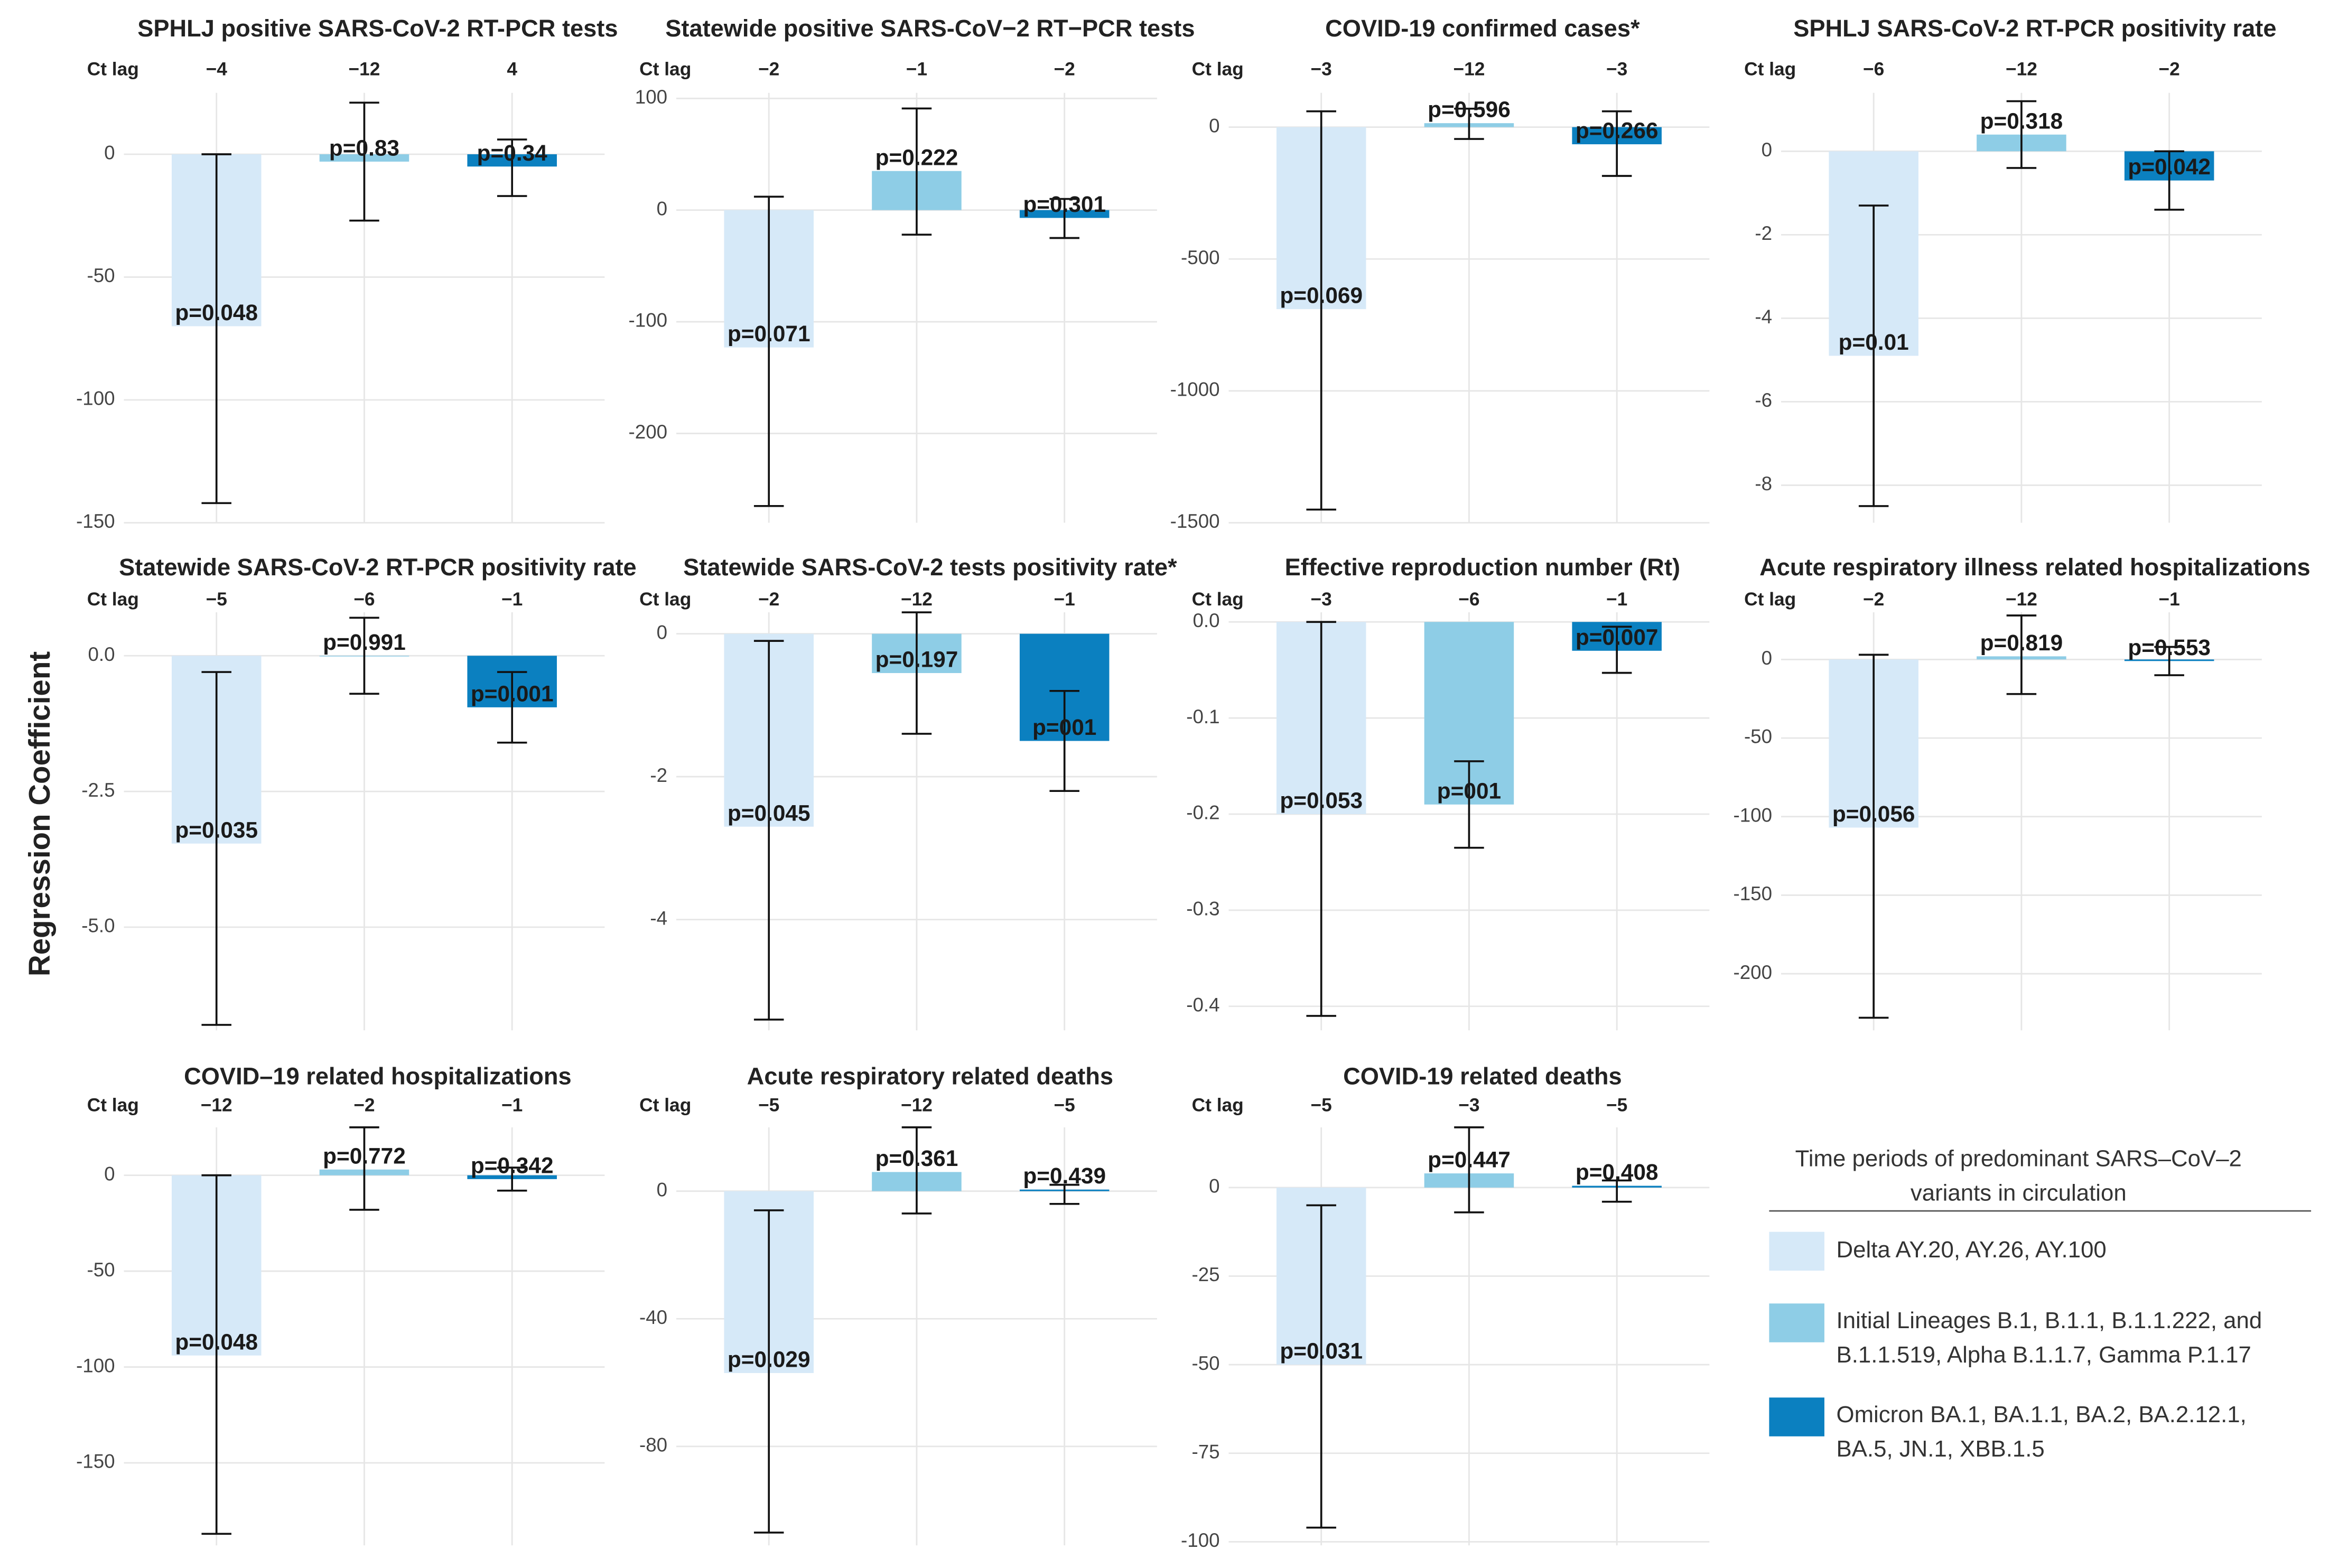 The height and width of the screenshot is (1568, 2329). Describe the element at coordinates (216, 829) in the screenshot. I see `p-value-label: p=0.035` at that location.